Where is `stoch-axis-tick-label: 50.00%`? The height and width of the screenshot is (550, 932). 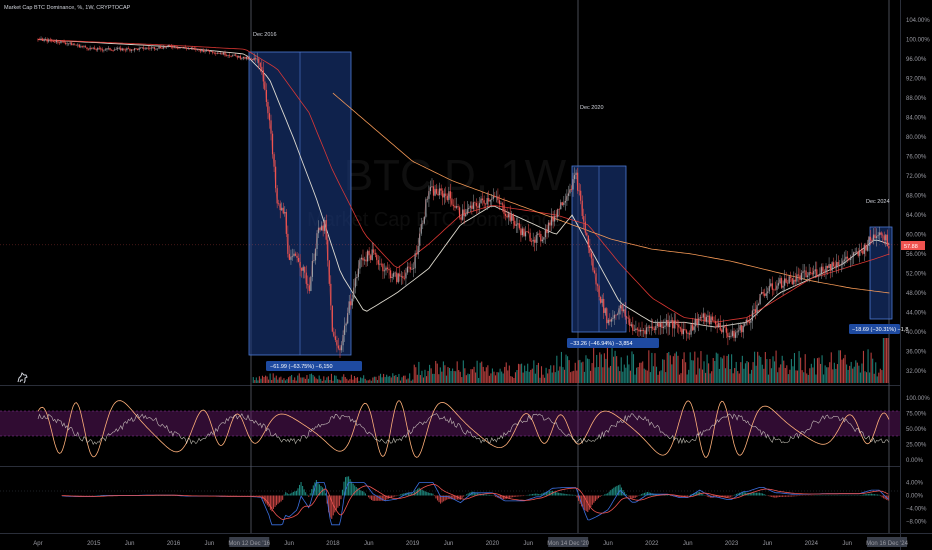
stoch-axis-tick-label: 50.00% is located at coordinates (916, 430).